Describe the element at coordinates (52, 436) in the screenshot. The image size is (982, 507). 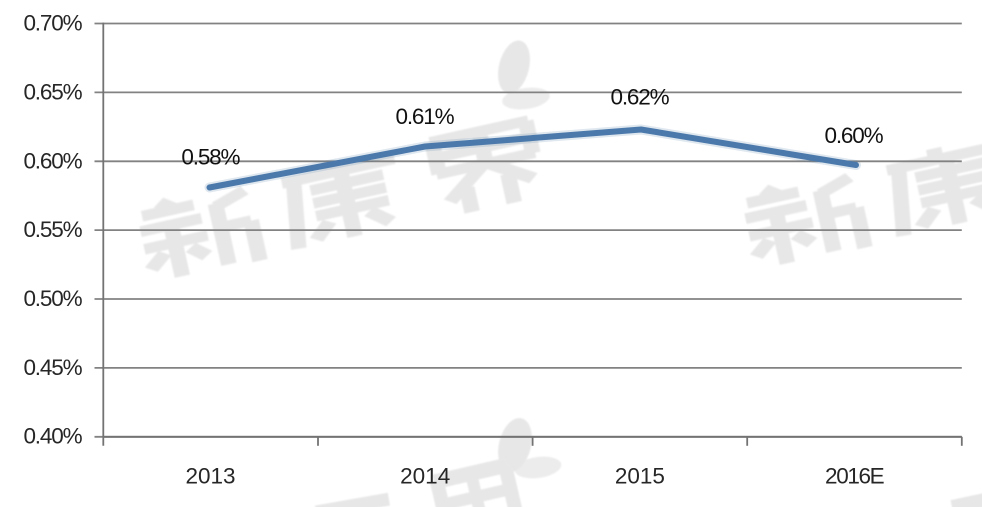
I see `svg-text: 0.40%` at that location.